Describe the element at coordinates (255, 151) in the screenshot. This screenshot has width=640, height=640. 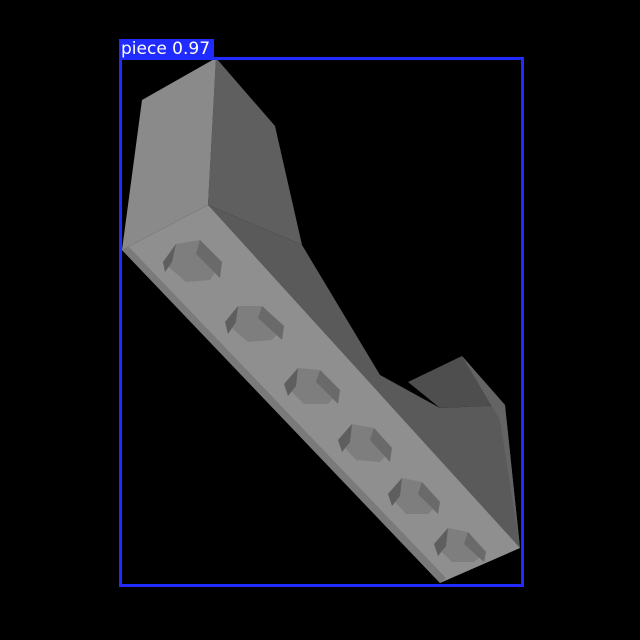
I see `piece-upper-back-face` at that location.